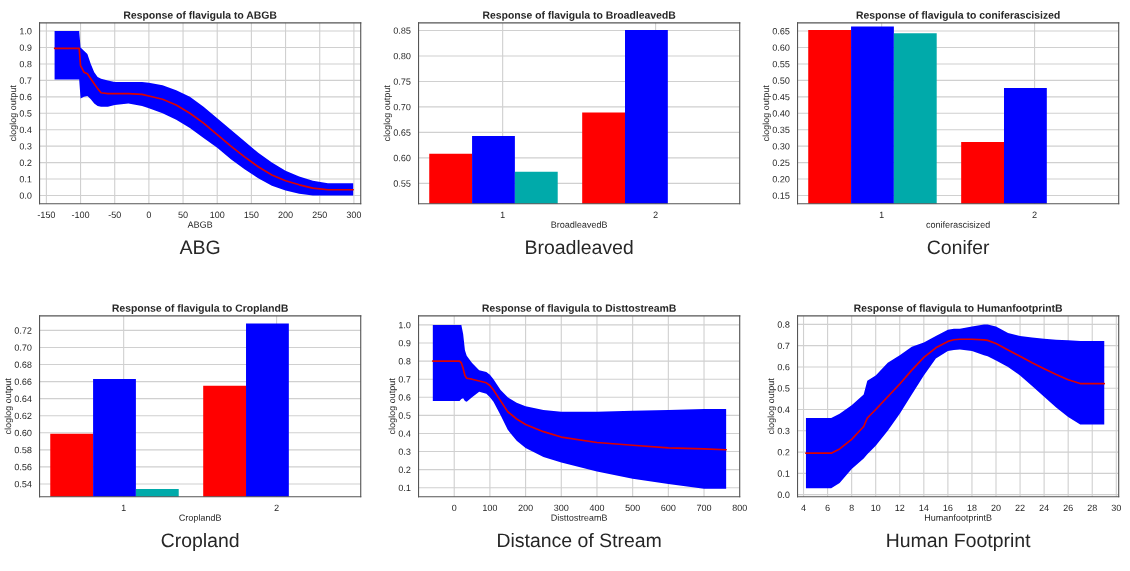  Describe the element at coordinates (402, 81) in the screenshot. I see `y-tick-label: 0.75` at that location.